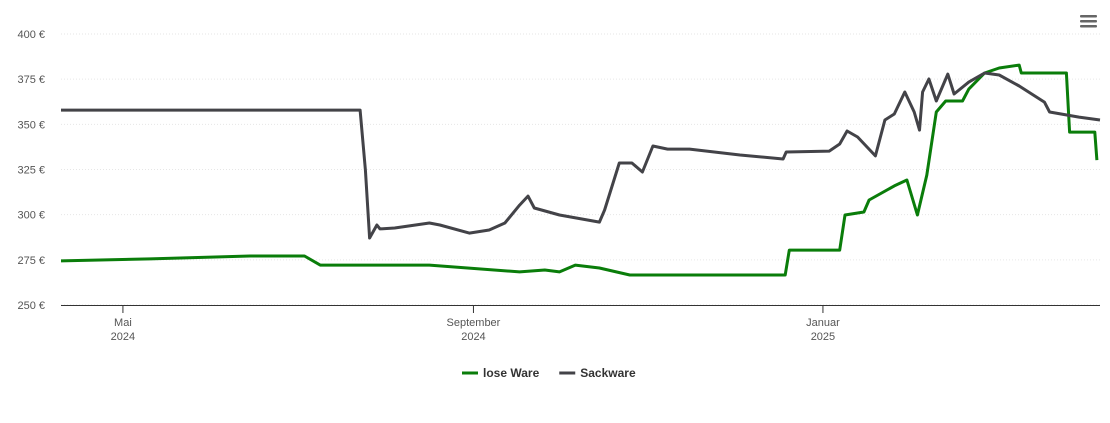 This screenshot has height=423, width=1110. I want to click on y-tick-label: 375 €, so click(31, 80).